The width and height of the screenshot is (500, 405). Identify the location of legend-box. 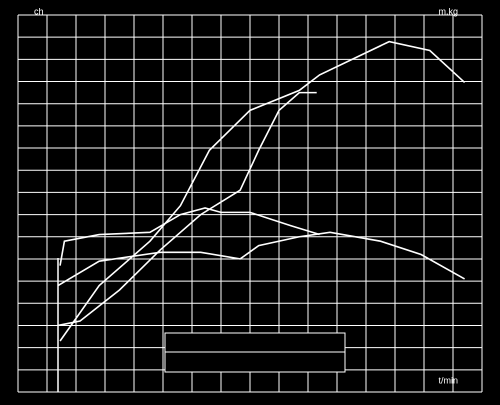
(255, 352).